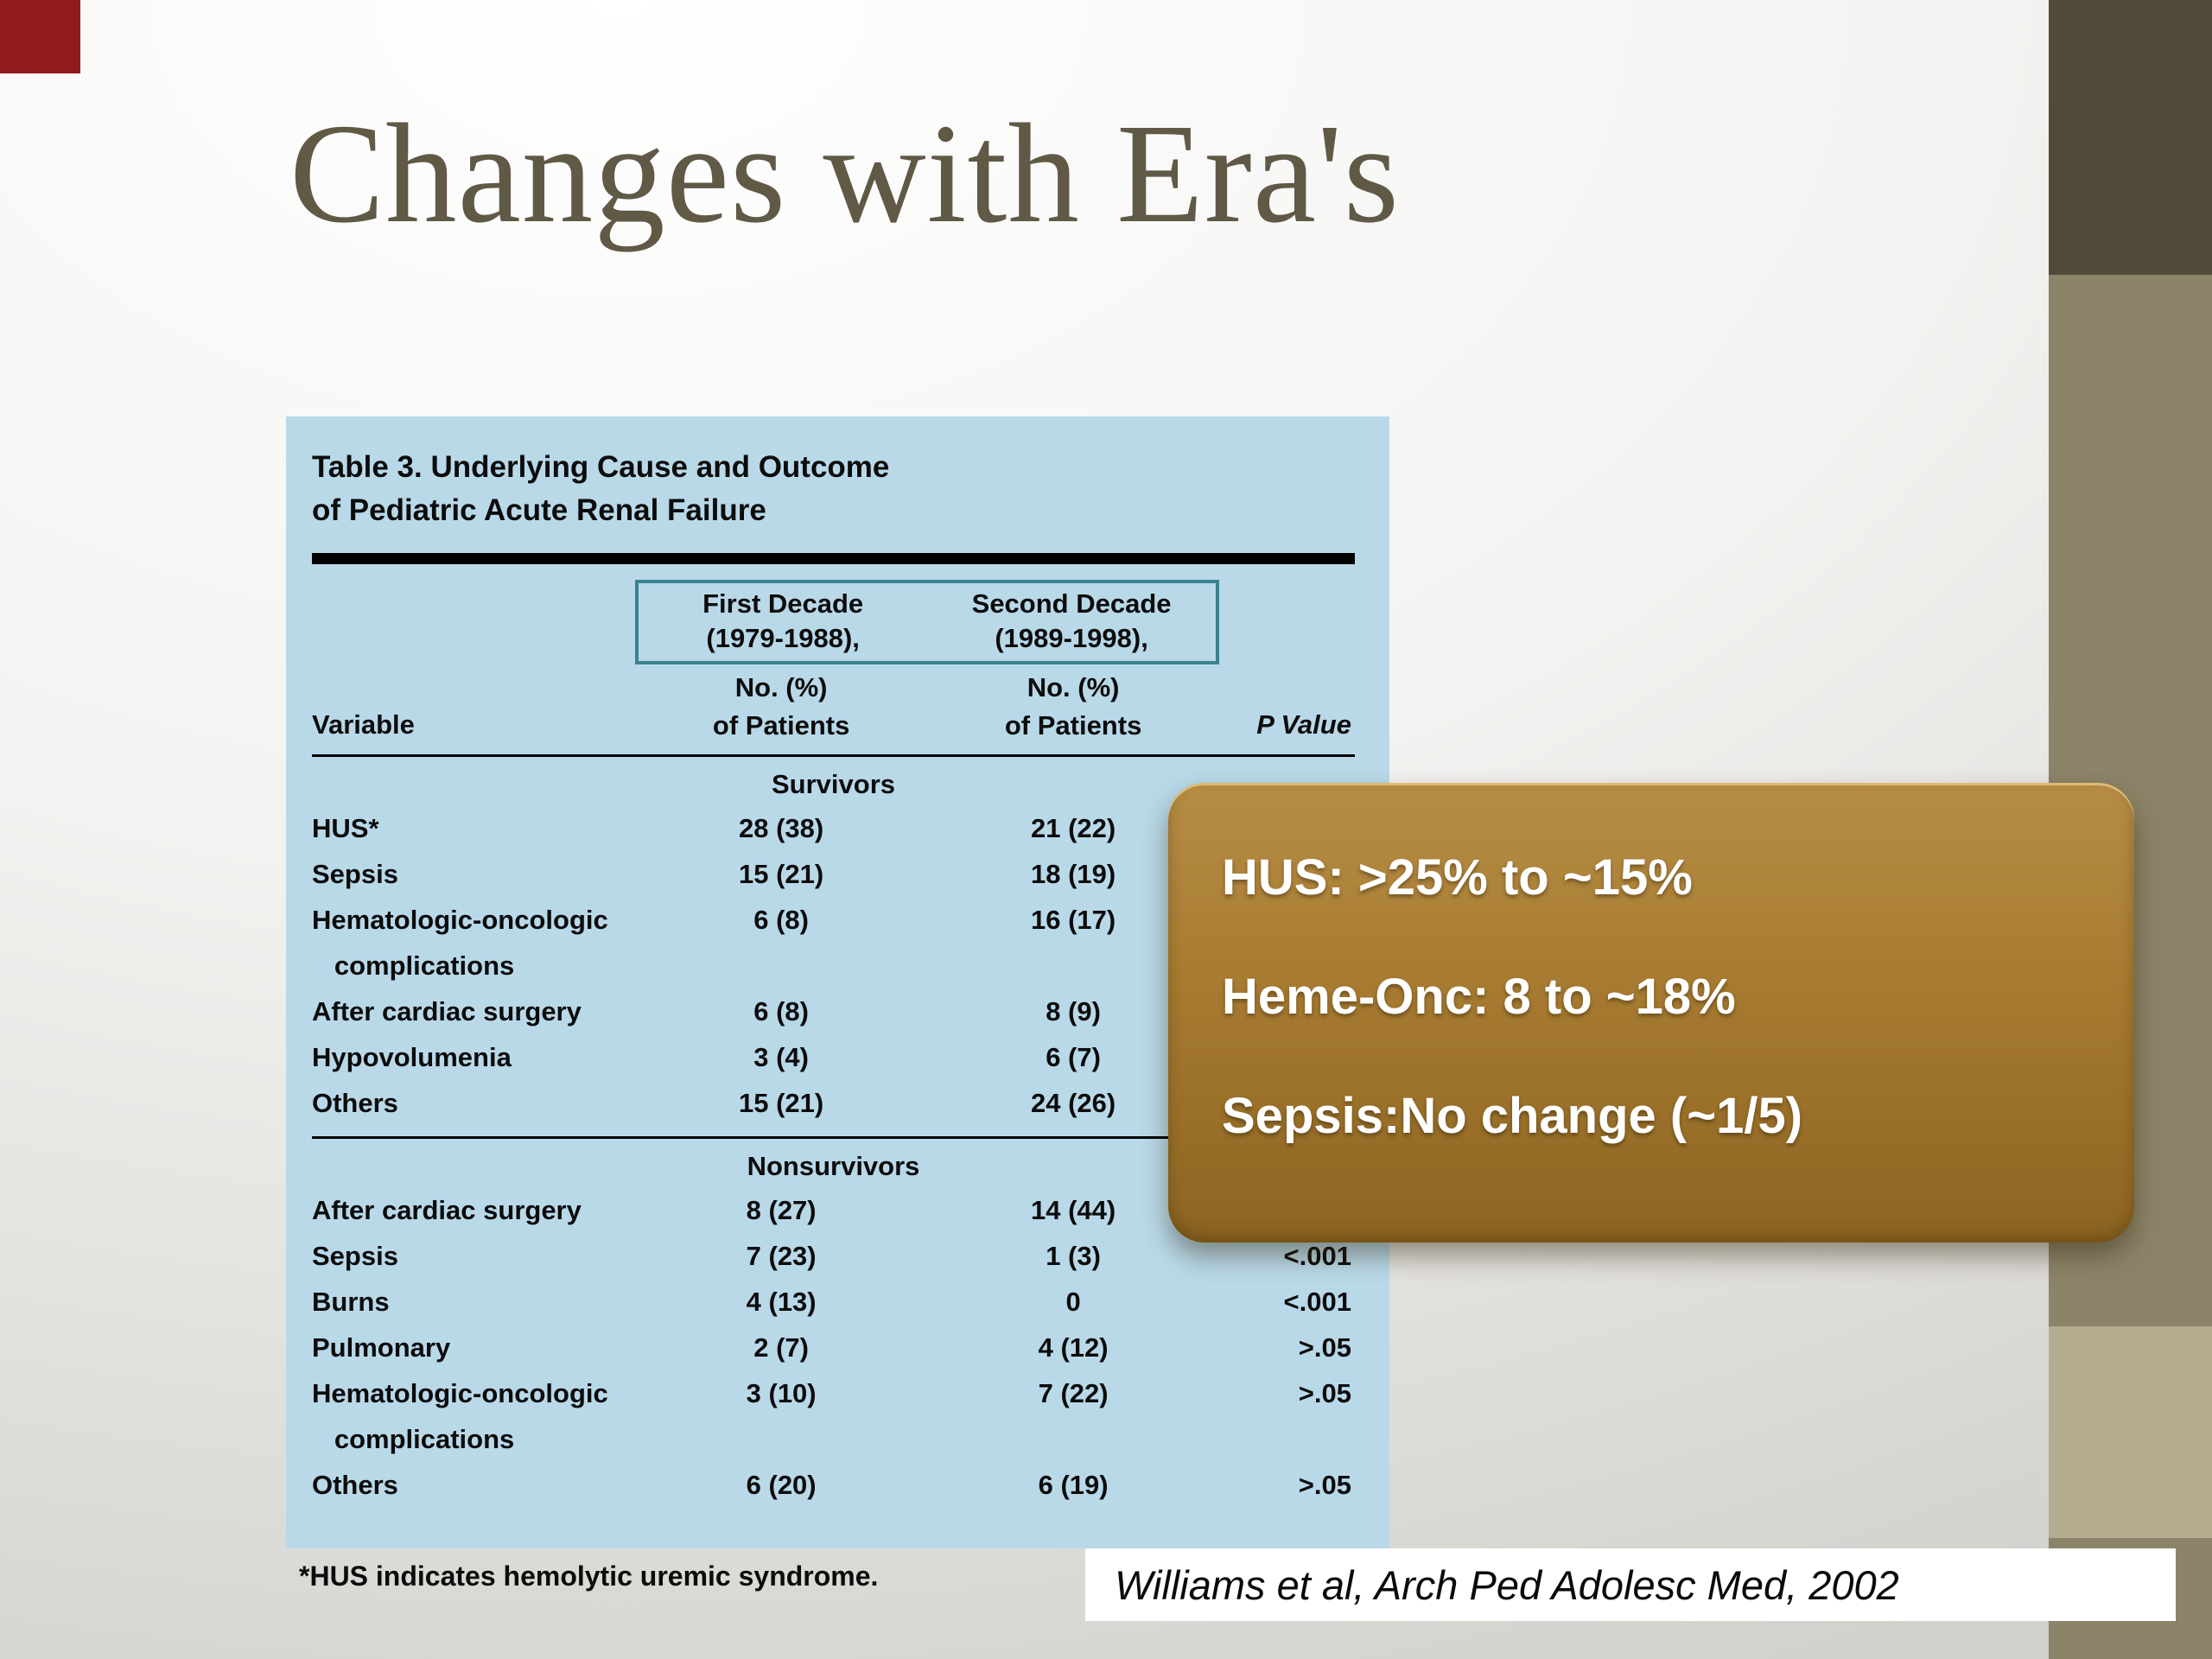  Describe the element at coordinates (833, 828) in the screenshot. I see `table-row: HUS* 28 (38) 21 (22)` at that location.